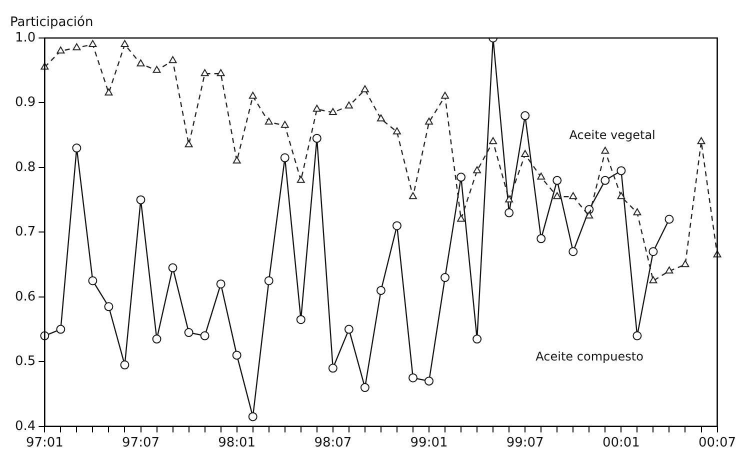  I want to click on y-tick-label: 0.7, so click(25, 232).